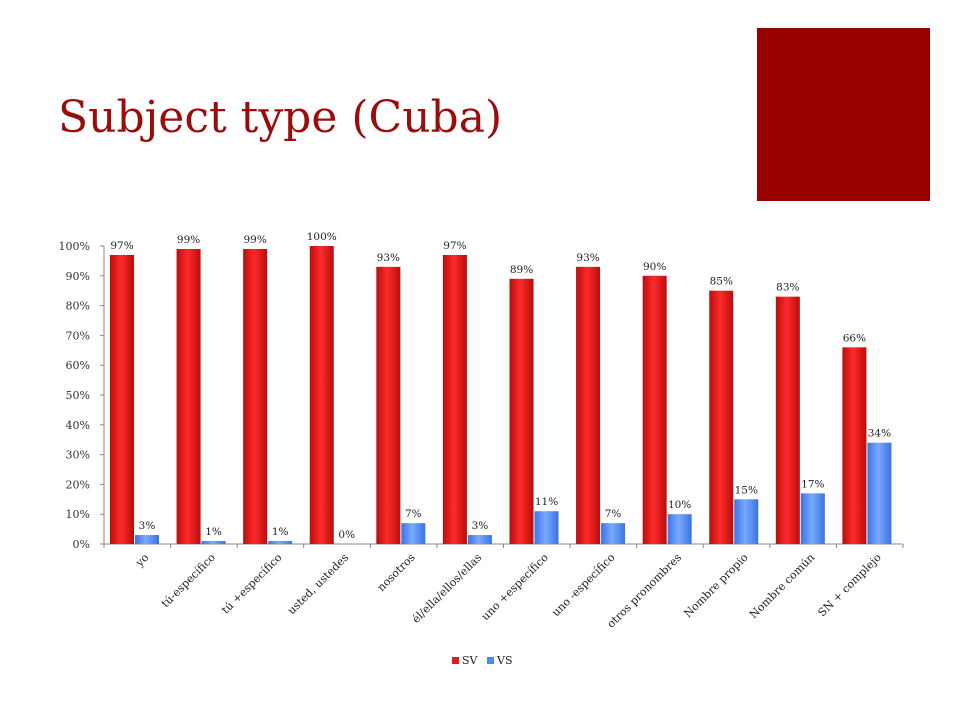  Describe the element at coordinates (546, 502) in the screenshot. I see `data-label-VS: 11%` at that location.